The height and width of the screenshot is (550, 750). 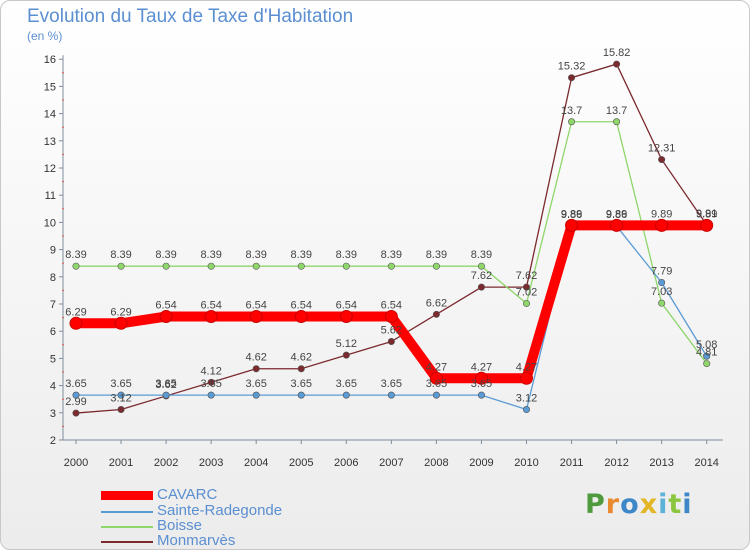 I want to click on y-tick-label: 8, so click(x=53, y=278).